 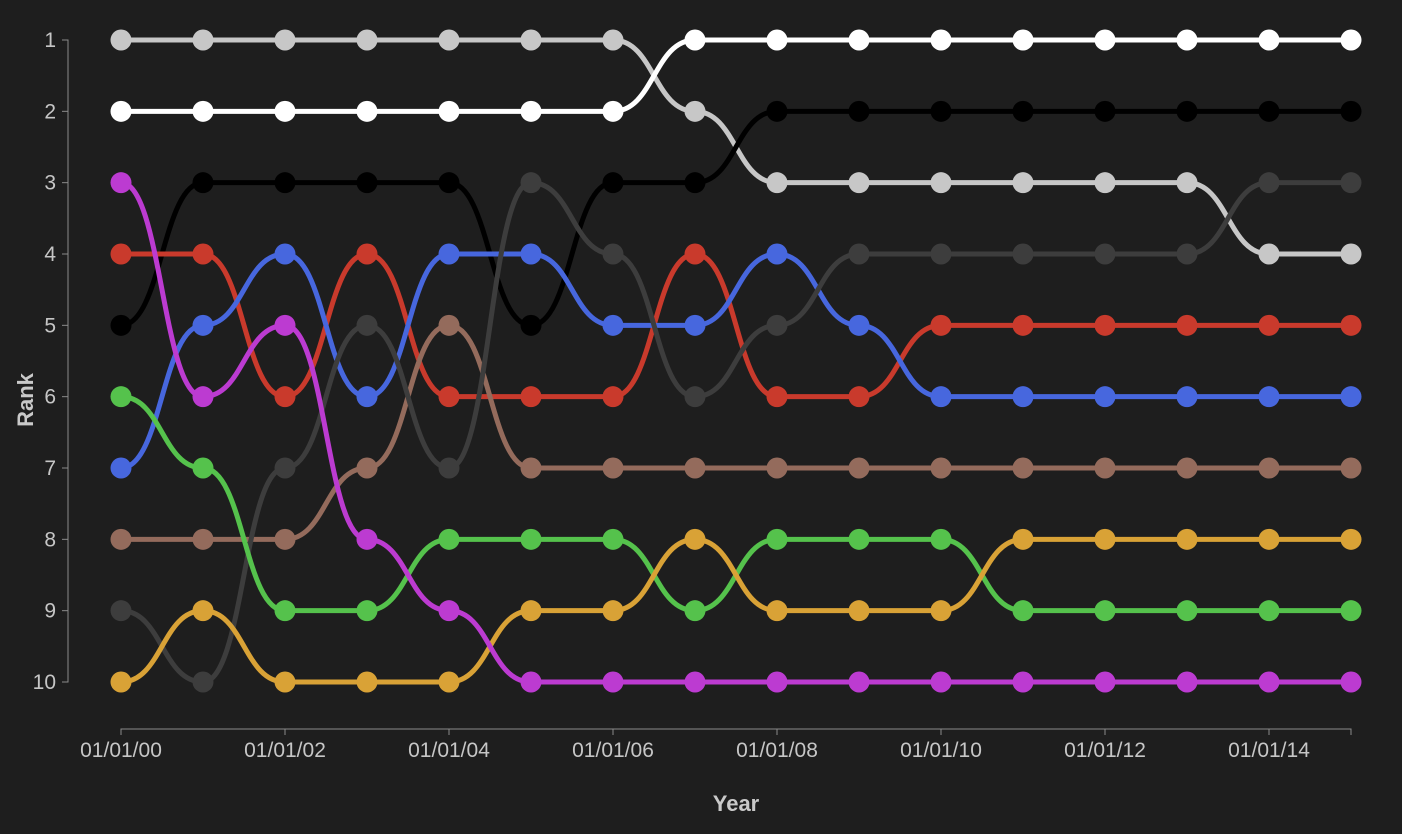 What do you see at coordinates (50, 397) in the screenshot?
I see `y-tick-label: 6` at bounding box center [50, 397].